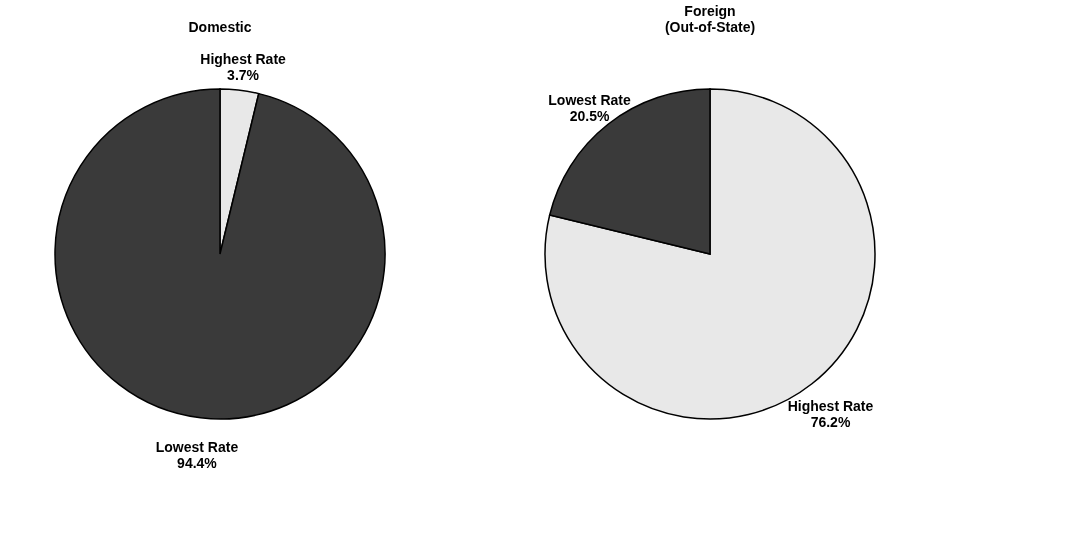 This screenshot has width=1071, height=554. I want to click on data-label: 3.7%, so click(243, 75).